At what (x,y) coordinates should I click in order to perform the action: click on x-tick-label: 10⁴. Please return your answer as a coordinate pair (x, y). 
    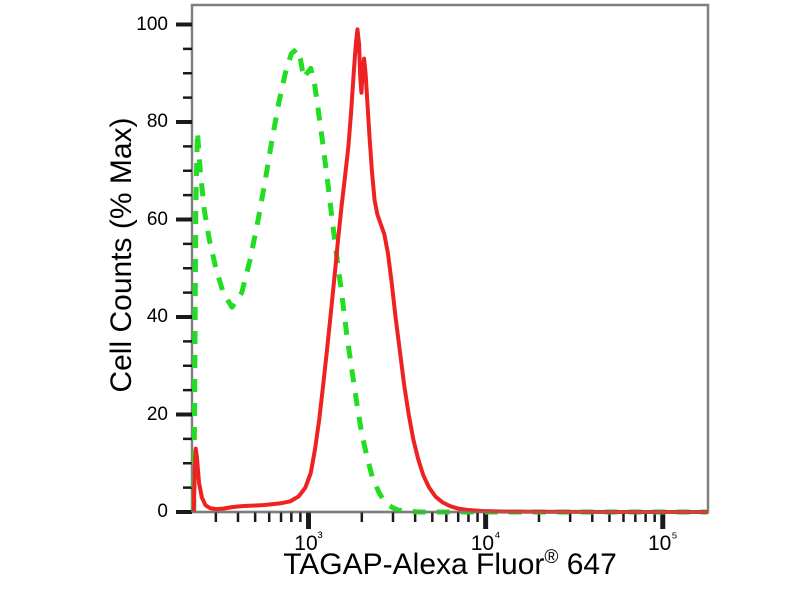
    Looking at the image, I should click on (486, 542).